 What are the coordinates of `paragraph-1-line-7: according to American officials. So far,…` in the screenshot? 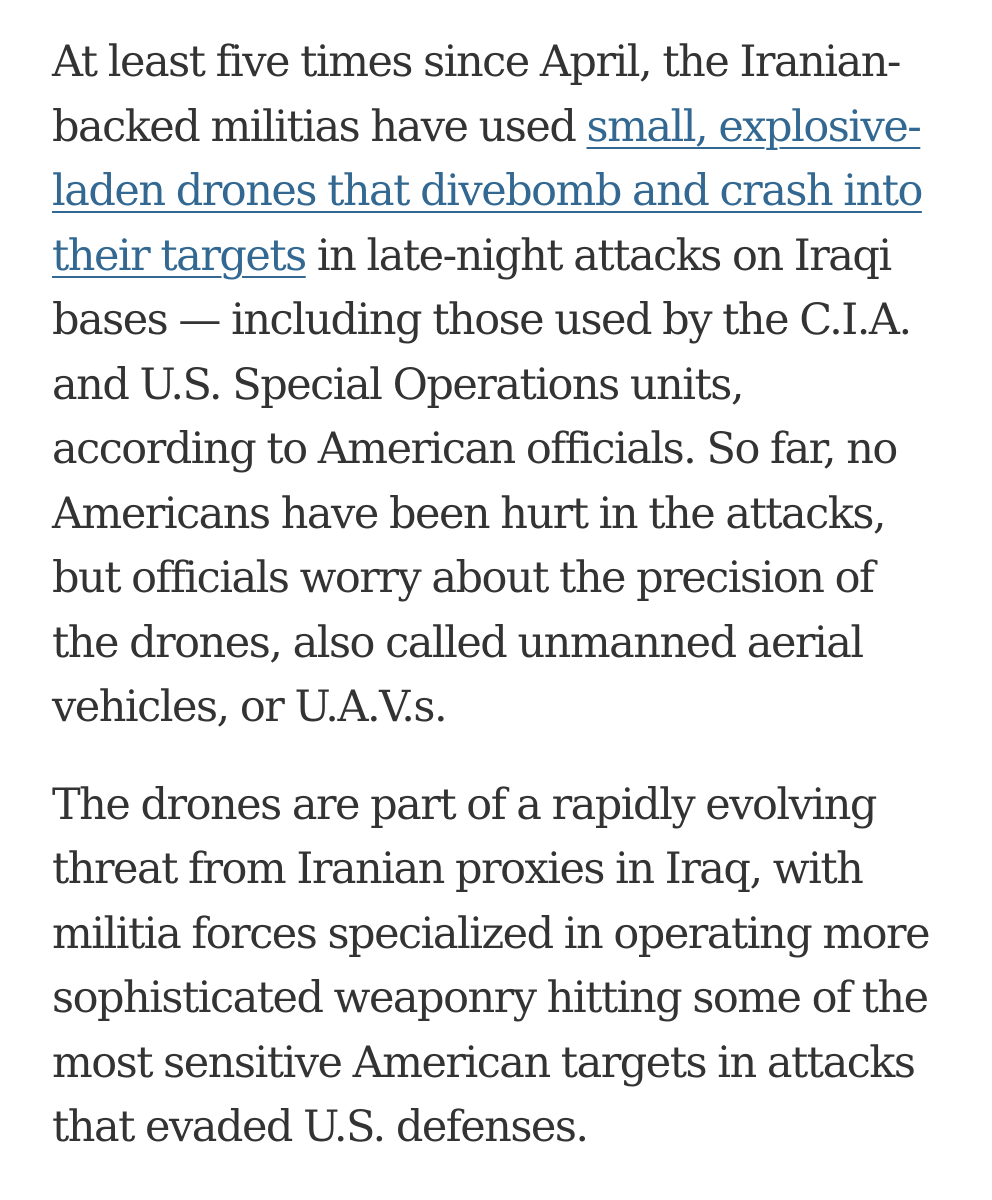 It's located at (475, 449).